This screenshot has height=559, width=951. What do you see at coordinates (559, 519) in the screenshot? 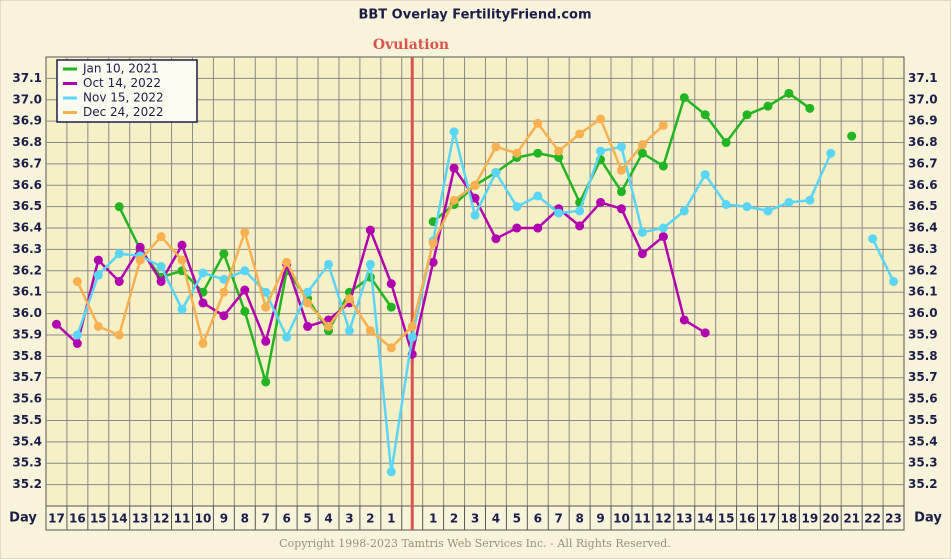
I see `x-tick-label: 7` at bounding box center [559, 519].